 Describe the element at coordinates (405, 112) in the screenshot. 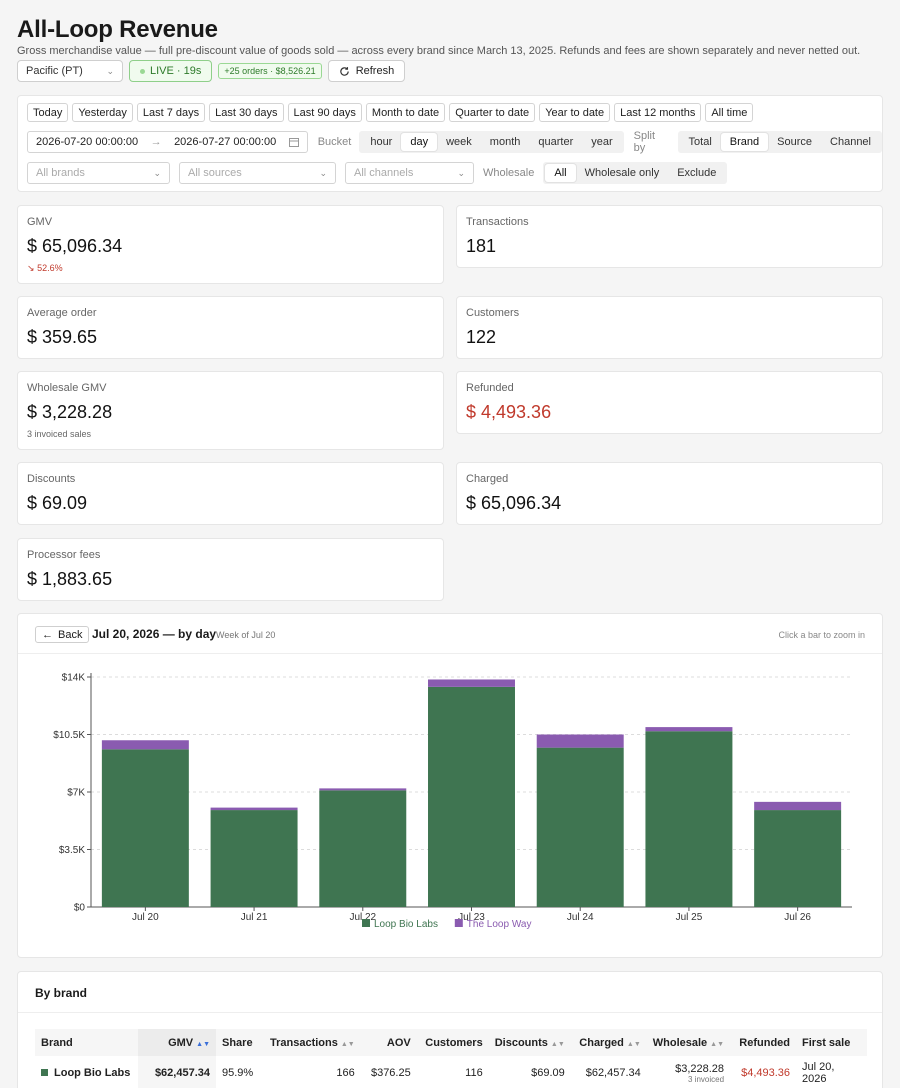

I see `preset-month-to-date: Month to date` at that location.